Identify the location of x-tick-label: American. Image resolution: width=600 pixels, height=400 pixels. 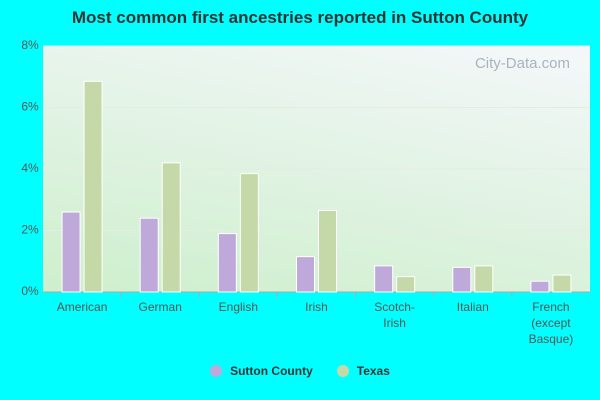
(82, 307).